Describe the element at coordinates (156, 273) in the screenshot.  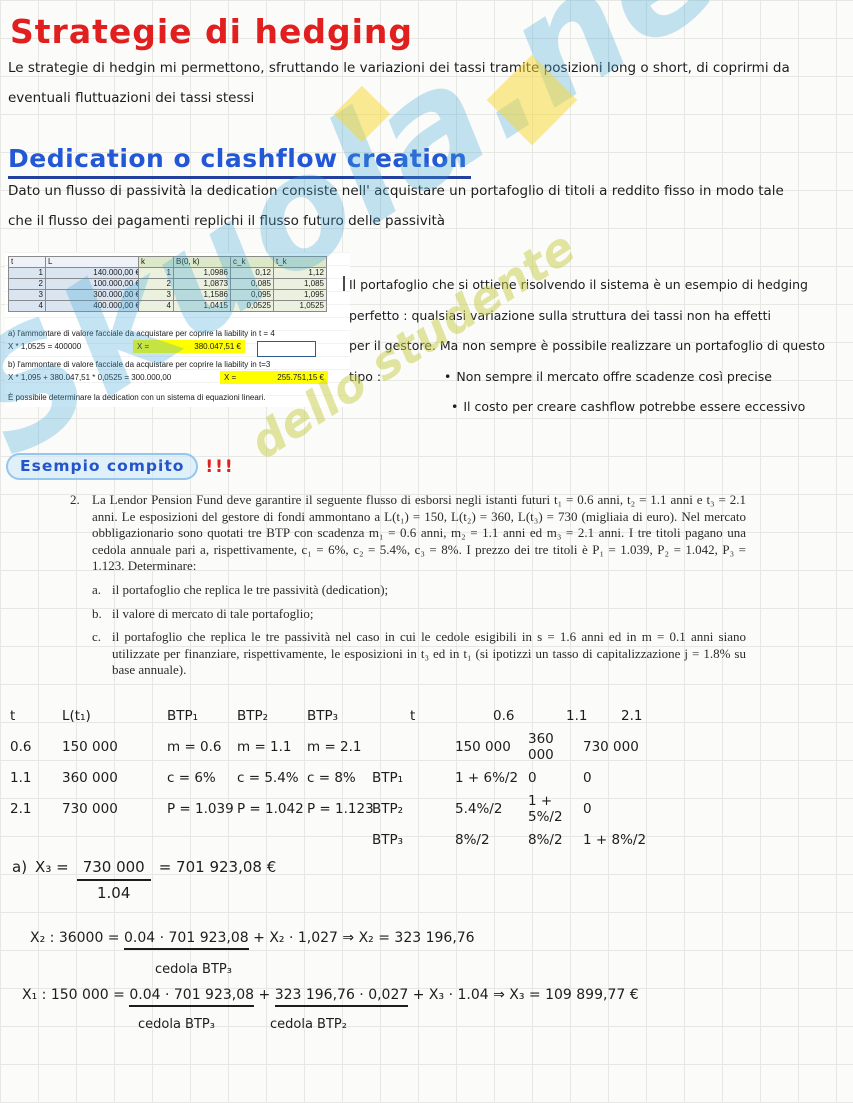
I see `table-cell: 1` at that location.